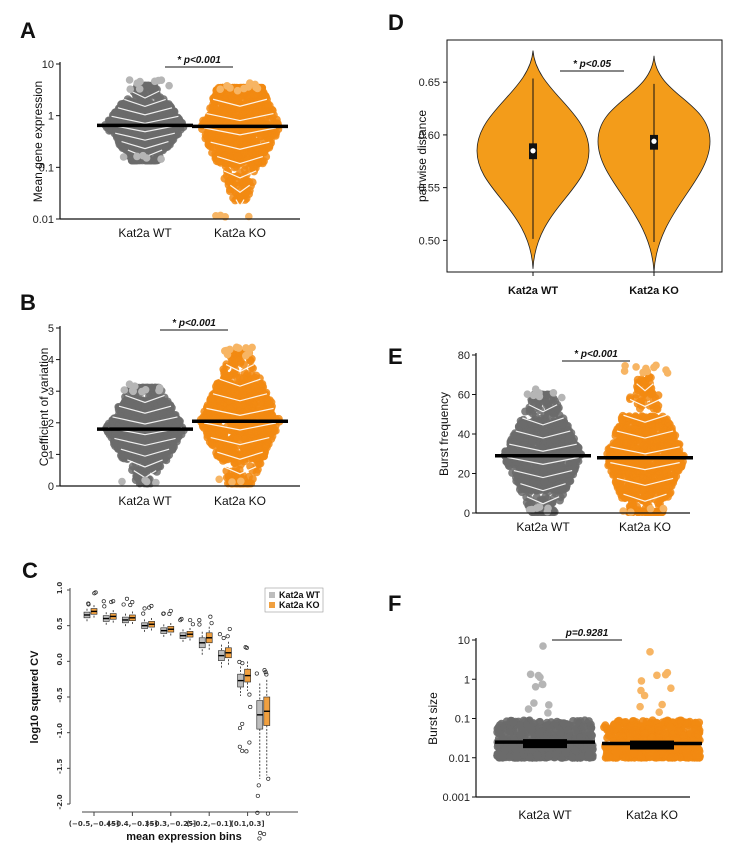 The width and height of the screenshot is (747, 850). I want to click on panel-d-y-axis-label: pairwise distance, so click(422, 156).